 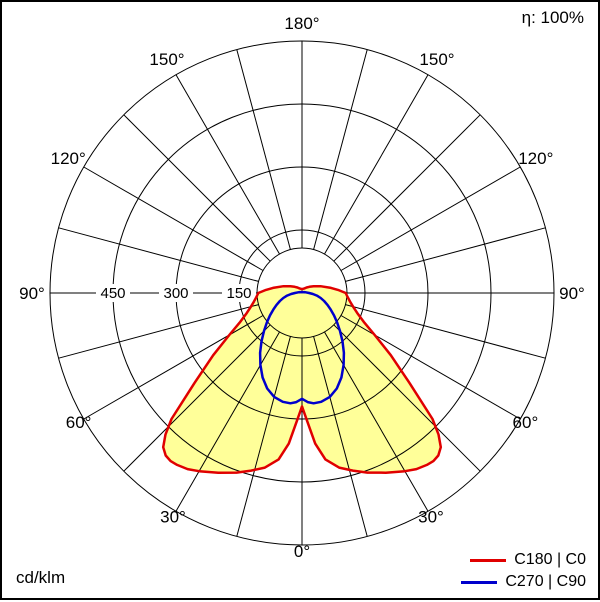 What do you see at coordinates (175, 293) in the screenshot?
I see `svg-text: 300` at bounding box center [175, 293].